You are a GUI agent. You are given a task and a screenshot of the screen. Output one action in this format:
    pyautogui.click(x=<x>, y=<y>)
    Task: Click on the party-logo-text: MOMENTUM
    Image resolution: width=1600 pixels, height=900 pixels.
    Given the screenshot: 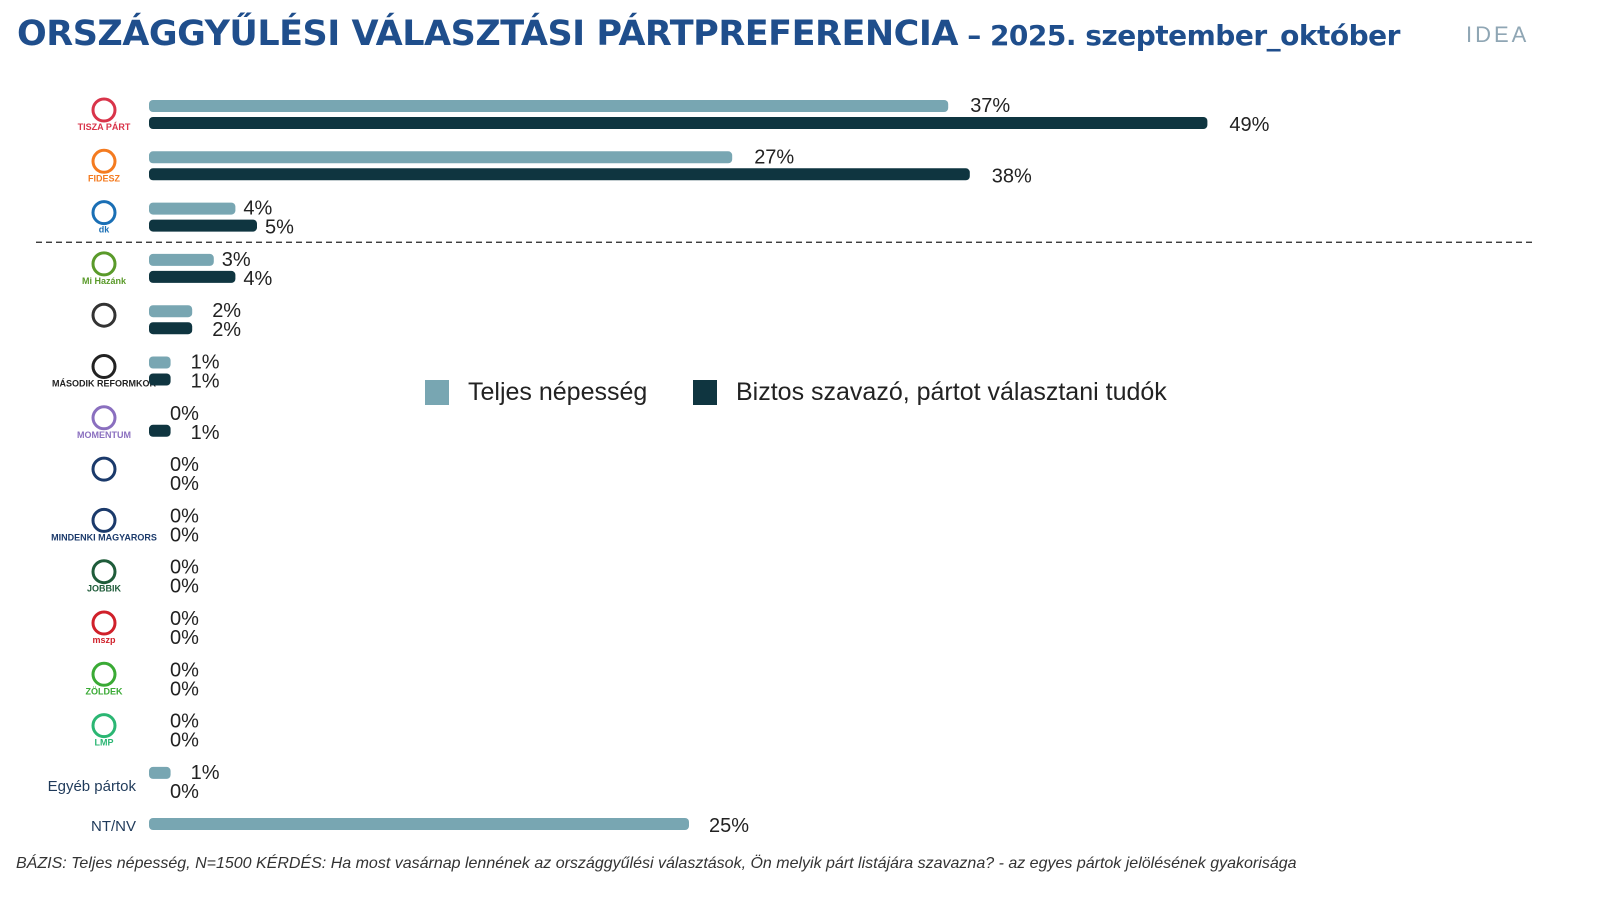 What is the action you would take?
    pyautogui.click(x=104, y=435)
    